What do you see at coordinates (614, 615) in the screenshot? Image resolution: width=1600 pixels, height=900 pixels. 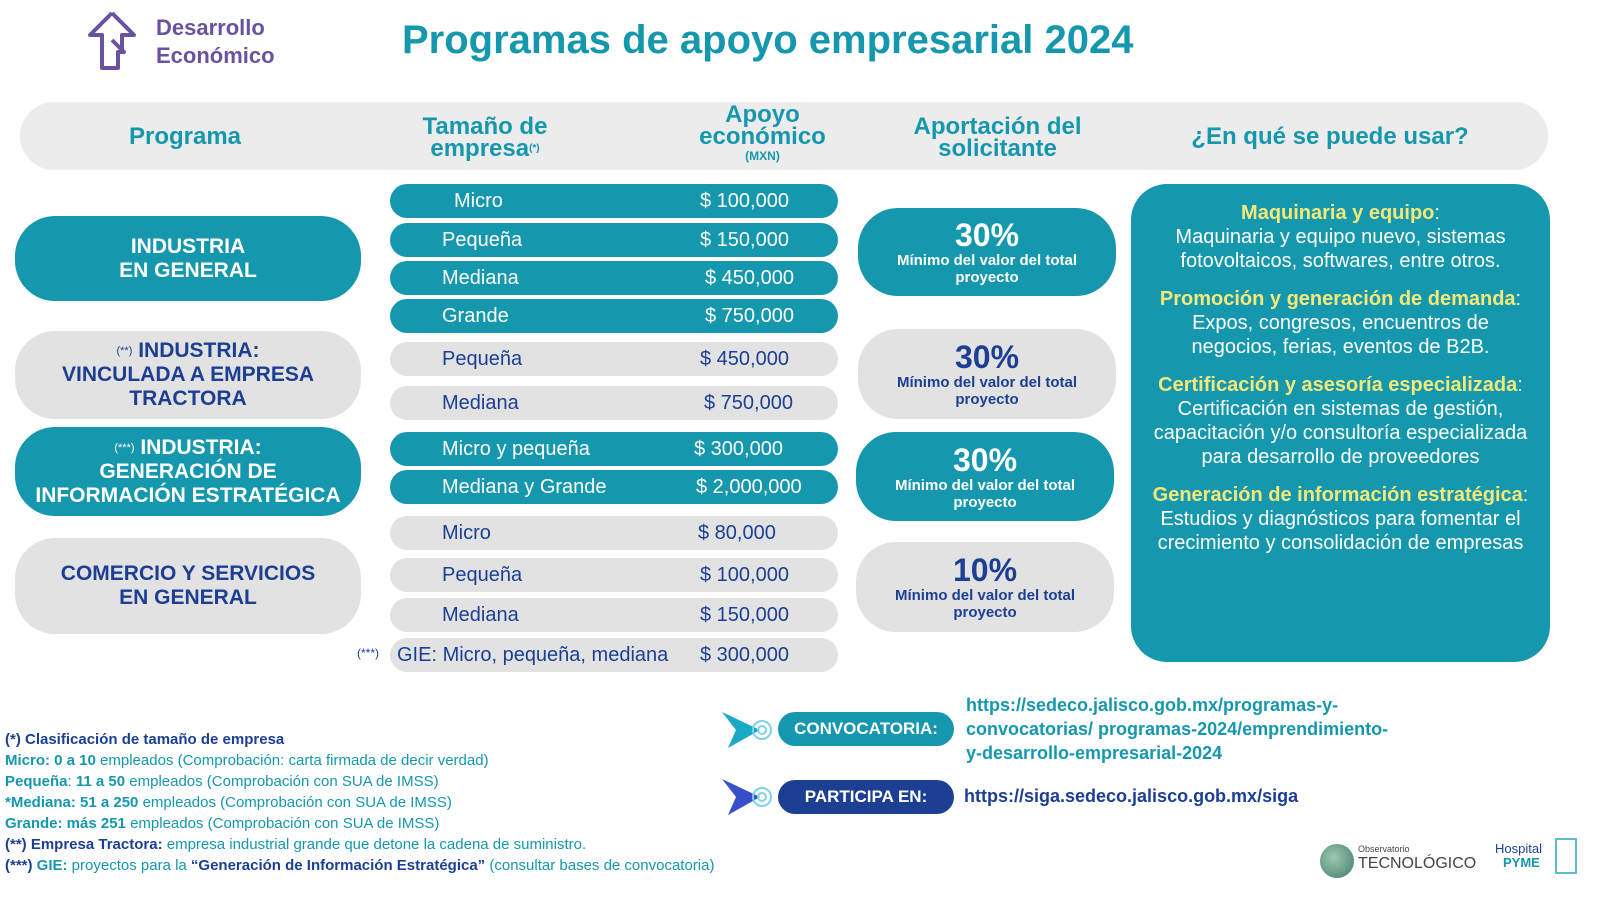 I see `support-row: Mediana $ 150,000` at bounding box center [614, 615].